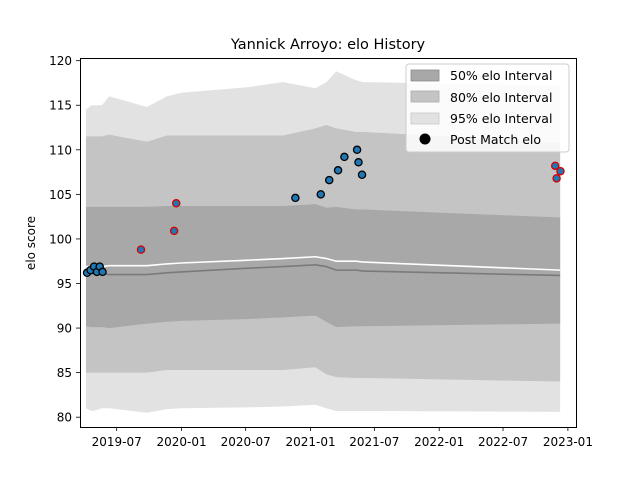  Describe the element at coordinates (503, 442) in the screenshot. I see `x-tick-label-6: 2022-07` at that location.